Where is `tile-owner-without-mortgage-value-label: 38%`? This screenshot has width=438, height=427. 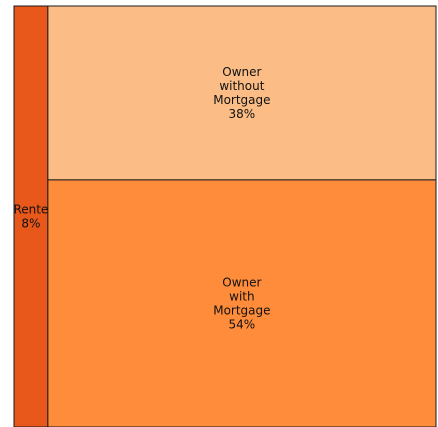
tile-owner-without-mortgage-value-label: 38% is located at coordinates (242, 114).